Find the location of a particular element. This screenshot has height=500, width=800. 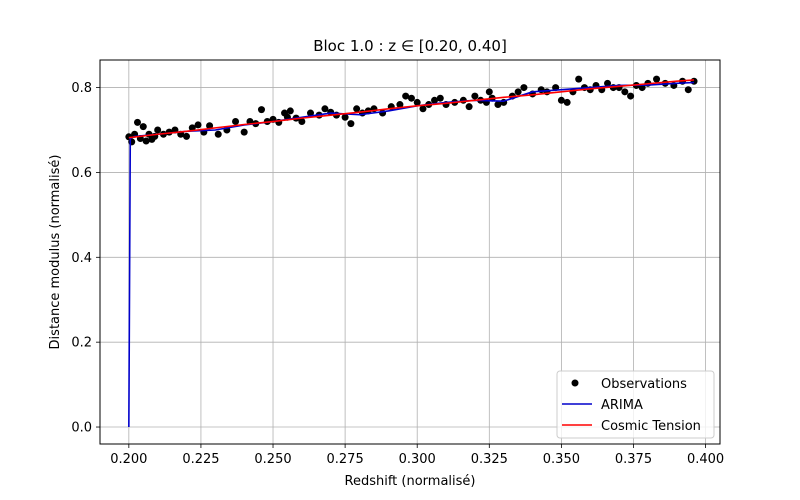

y-tick-label: 0.8 is located at coordinates (81, 88).